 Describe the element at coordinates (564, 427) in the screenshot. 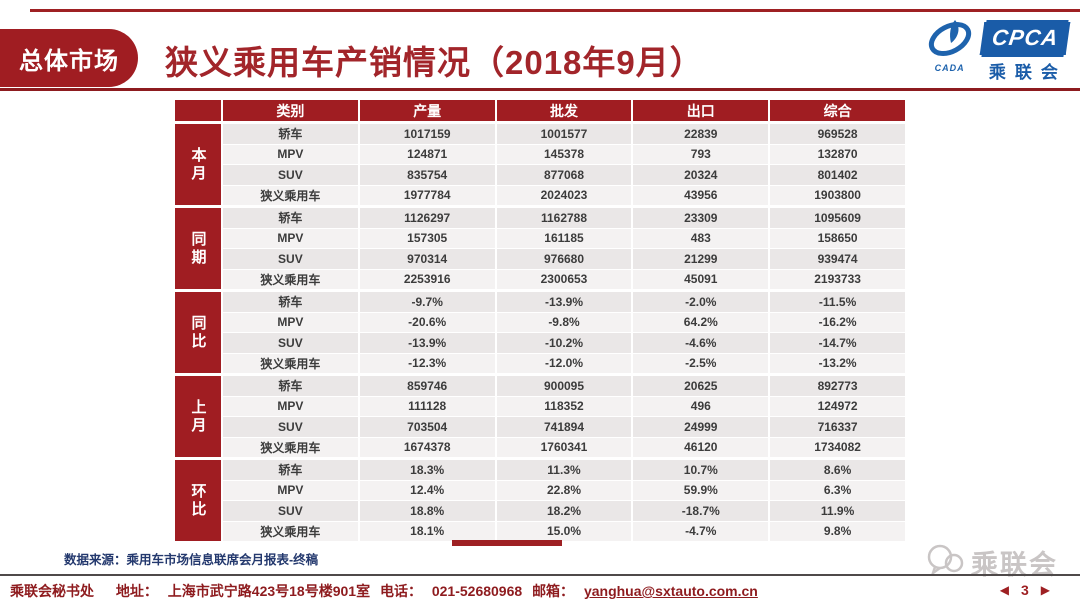

I see `table-cell: 741894` at that location.